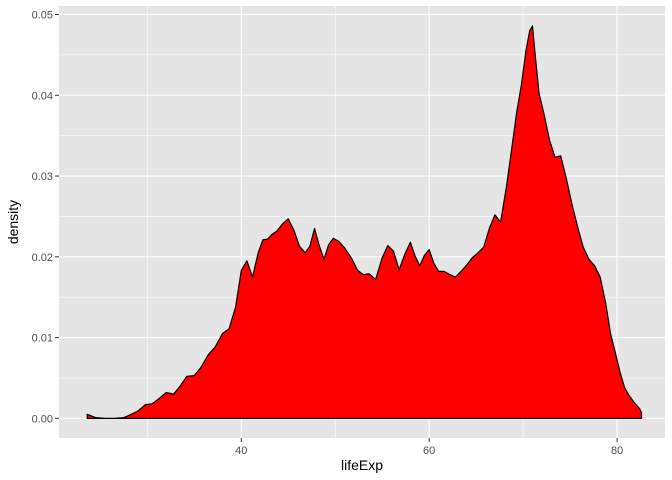 Image resolution: width=672 pixels, height=480 pixels. I want to click on x-tick-label: 40, so click(241, 451).